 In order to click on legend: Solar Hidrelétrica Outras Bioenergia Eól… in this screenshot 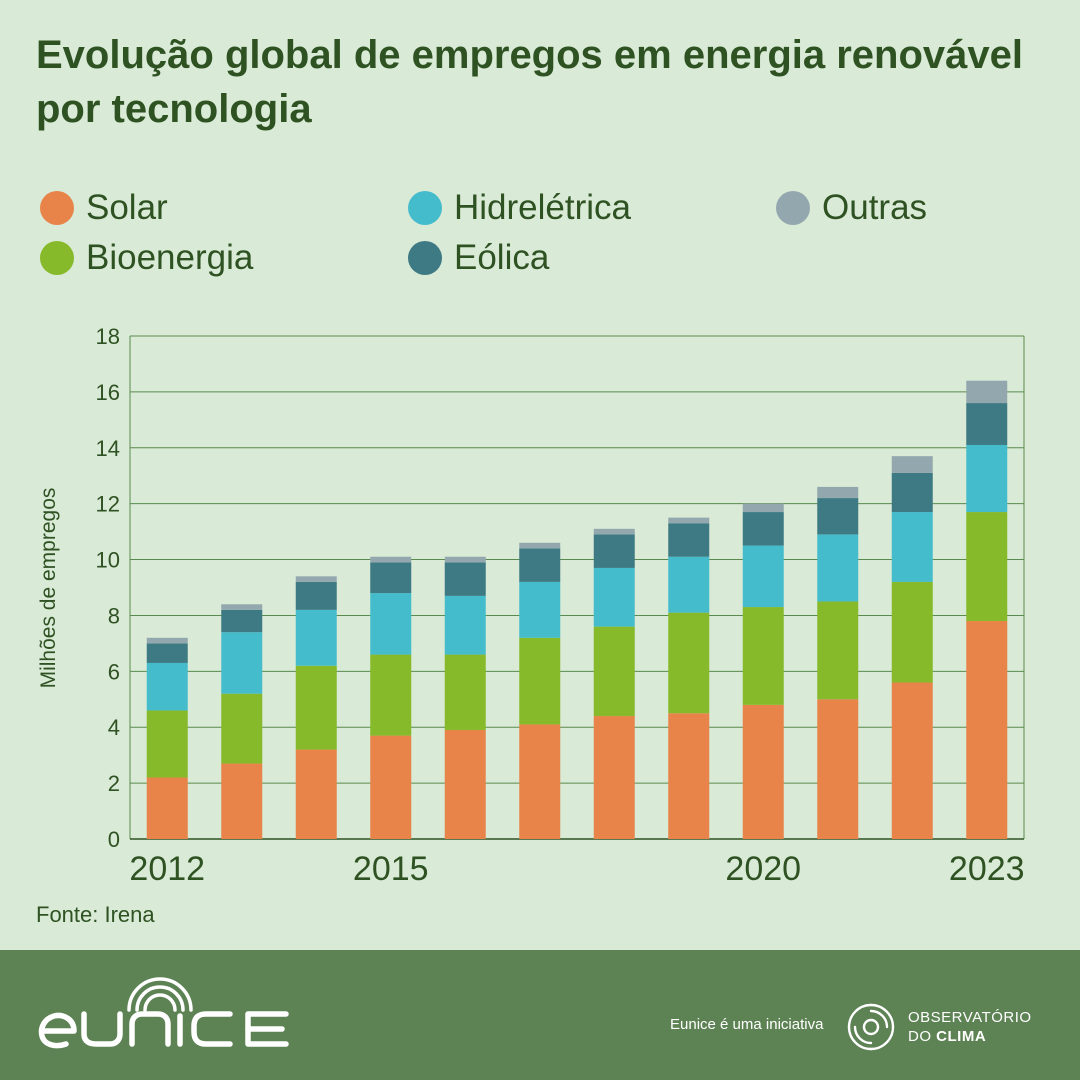, I will do `click(540, 238)`.